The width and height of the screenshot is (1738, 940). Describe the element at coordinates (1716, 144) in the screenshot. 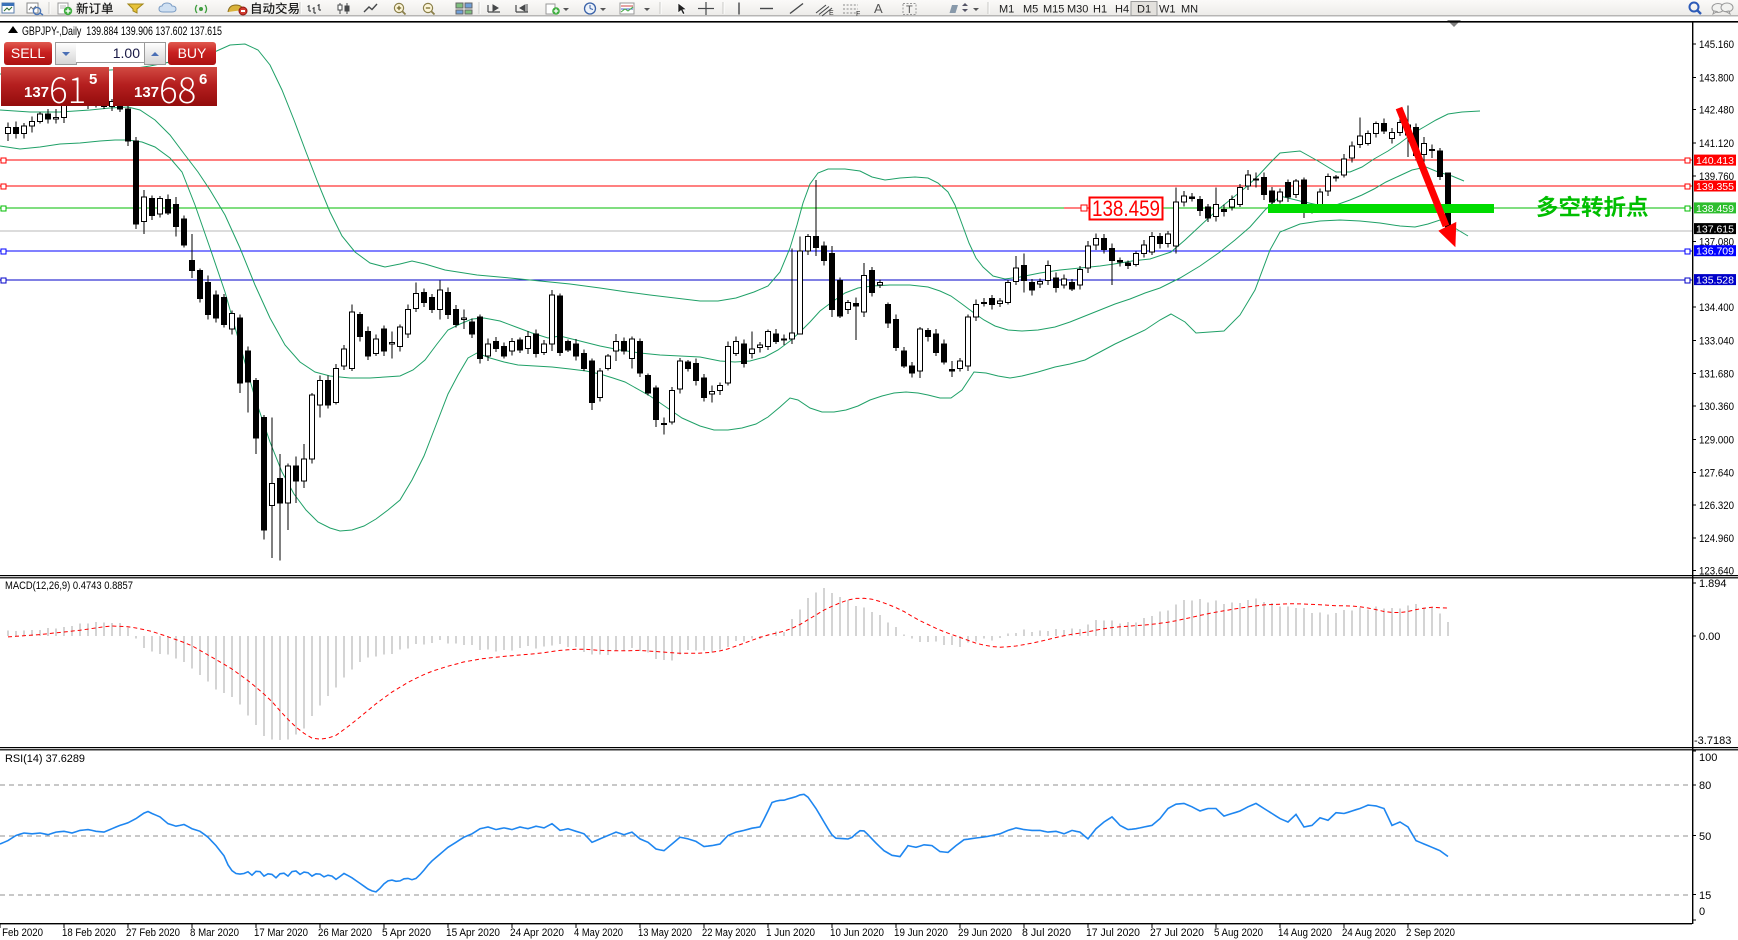

I see `svg-text: 141.120` at that location.